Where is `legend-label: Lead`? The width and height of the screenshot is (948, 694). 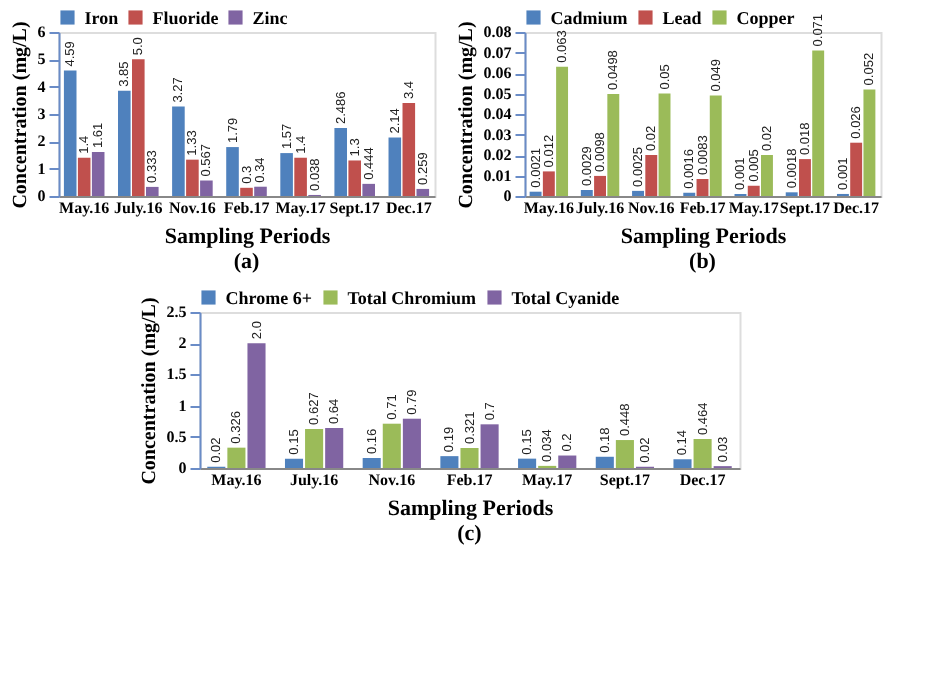 legend-label: Lead is located at coordinates (682, 17).